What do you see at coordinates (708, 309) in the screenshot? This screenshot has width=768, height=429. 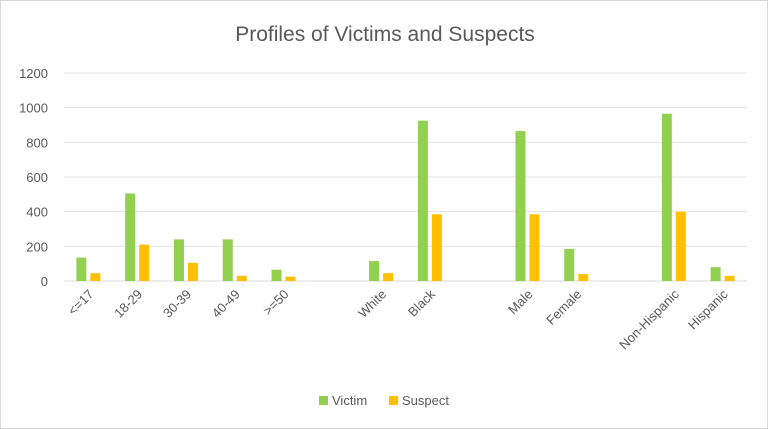 I see `category-label: Hispanic` at bounding box center [708, 309].